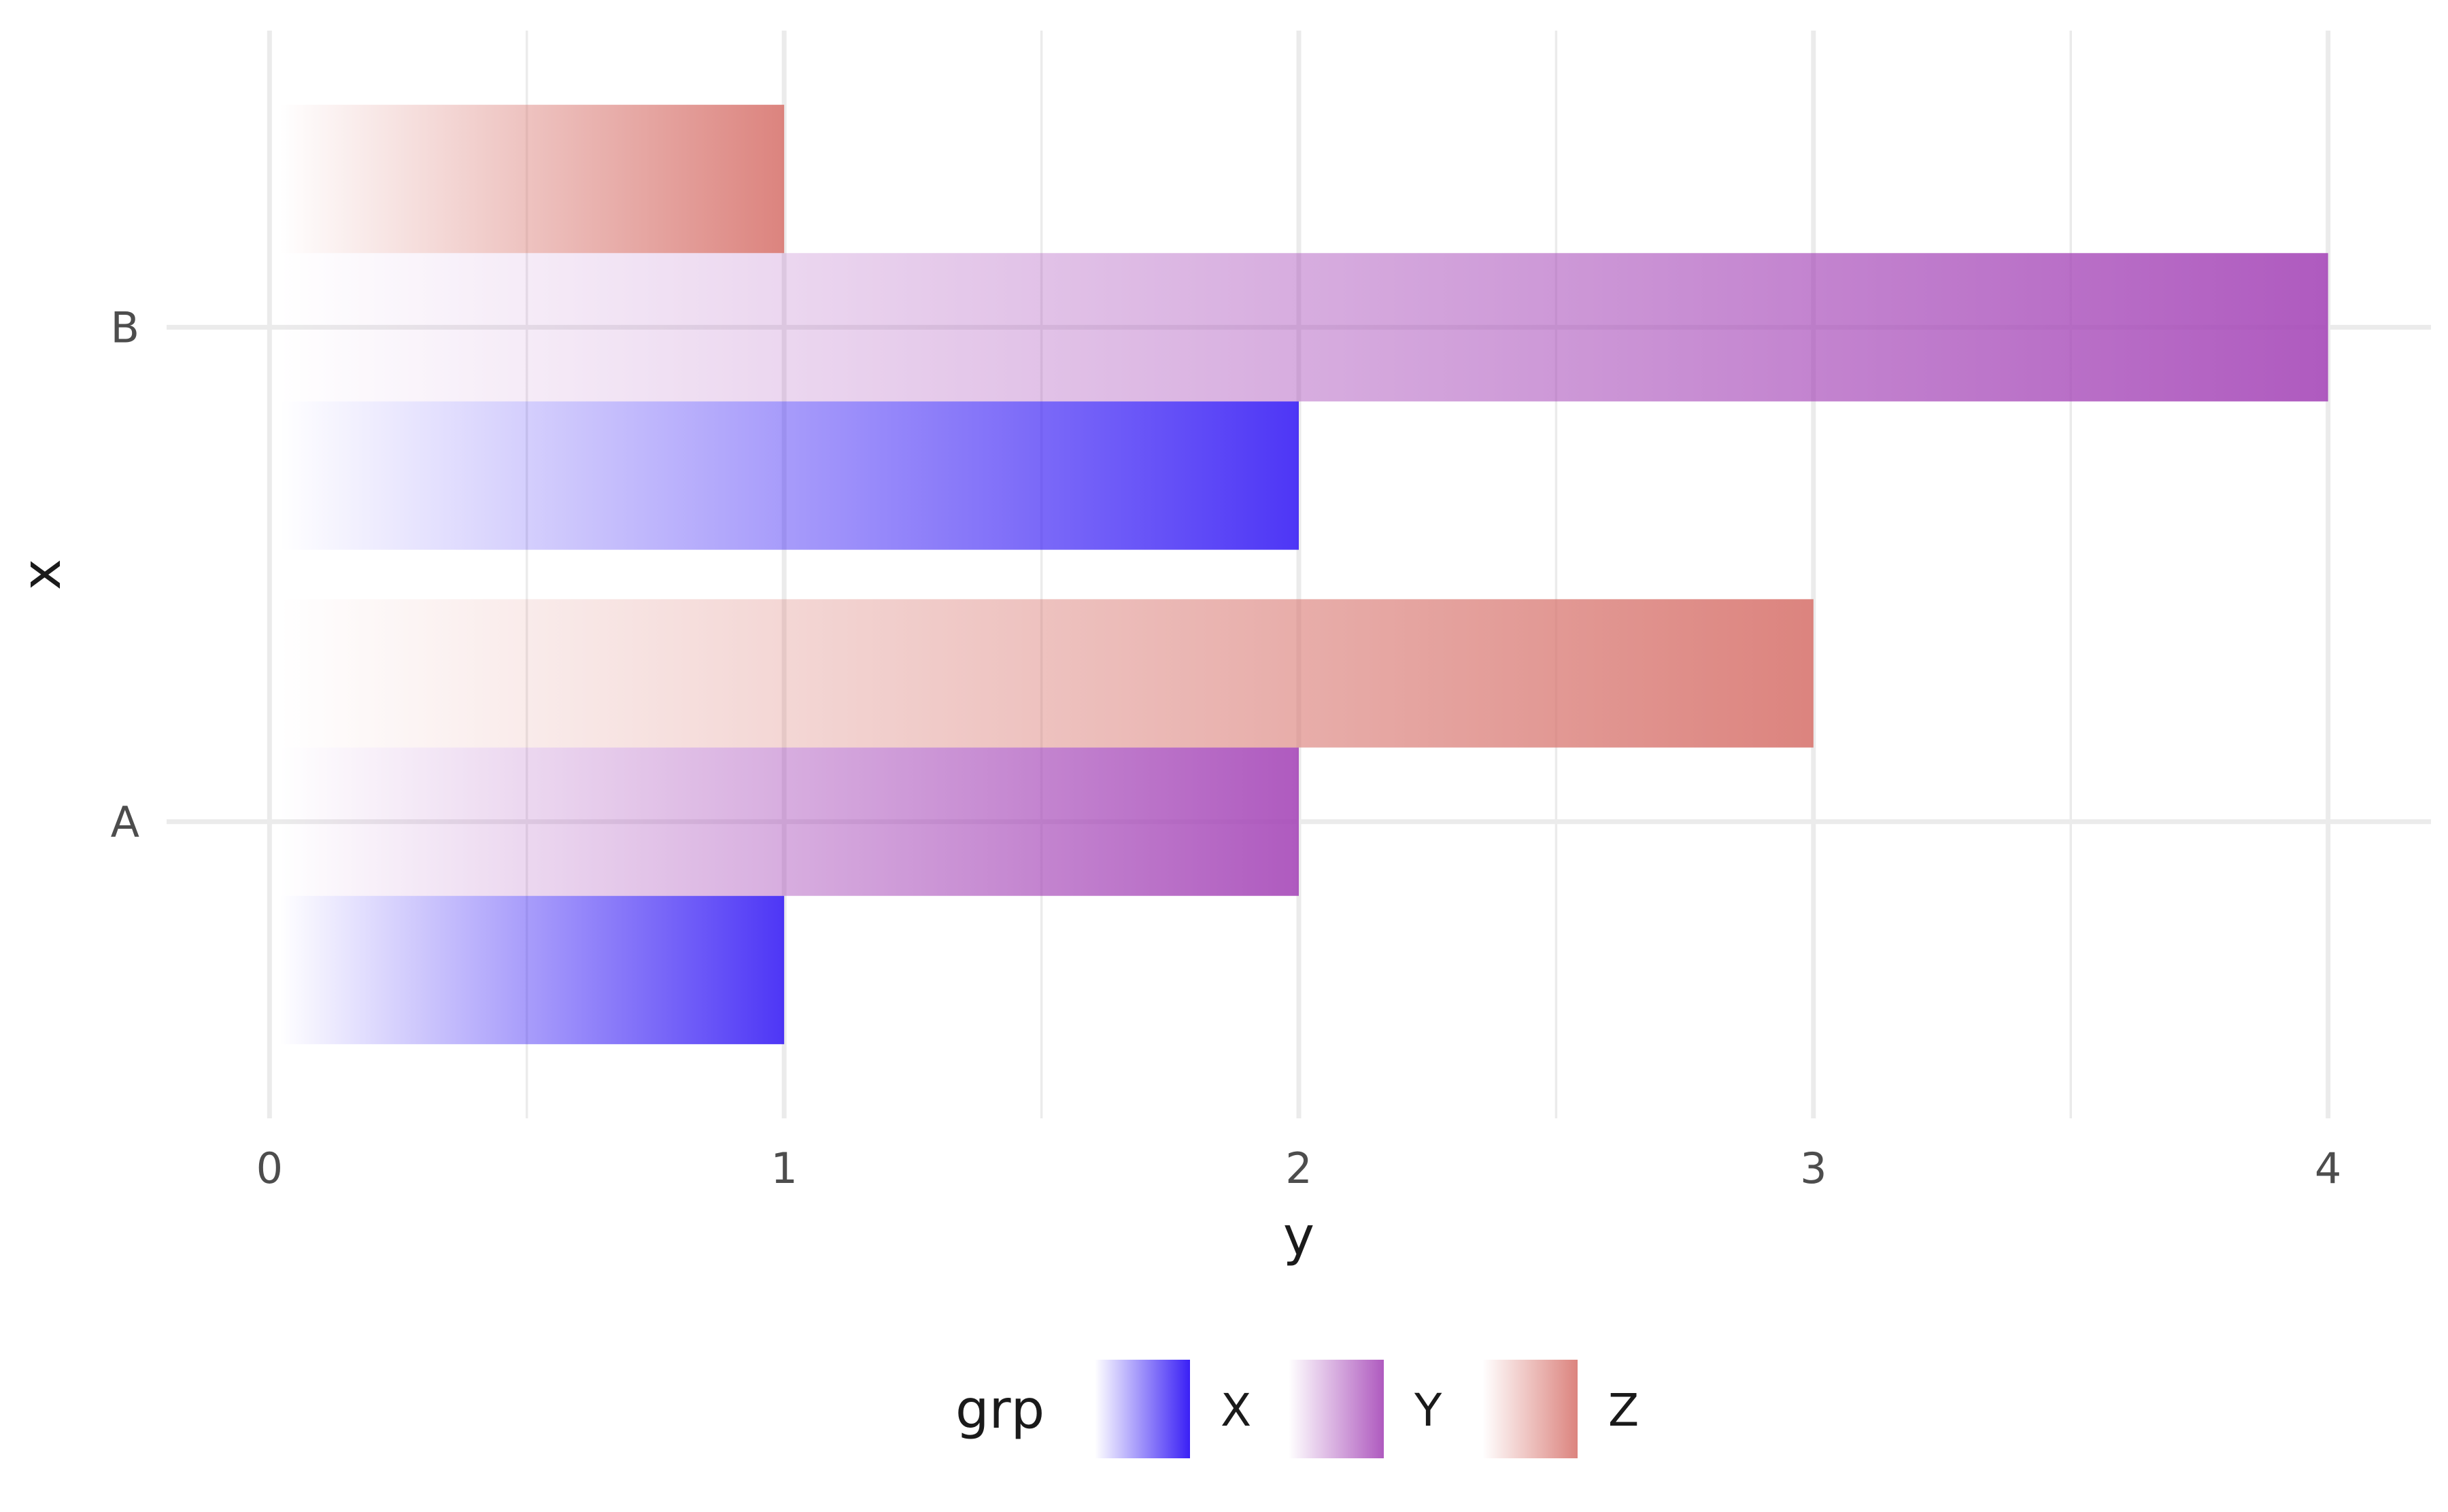  Describe the element at coordinates (1299, 1236) in the screenshot. I see `x-axis-title: y` at that location.